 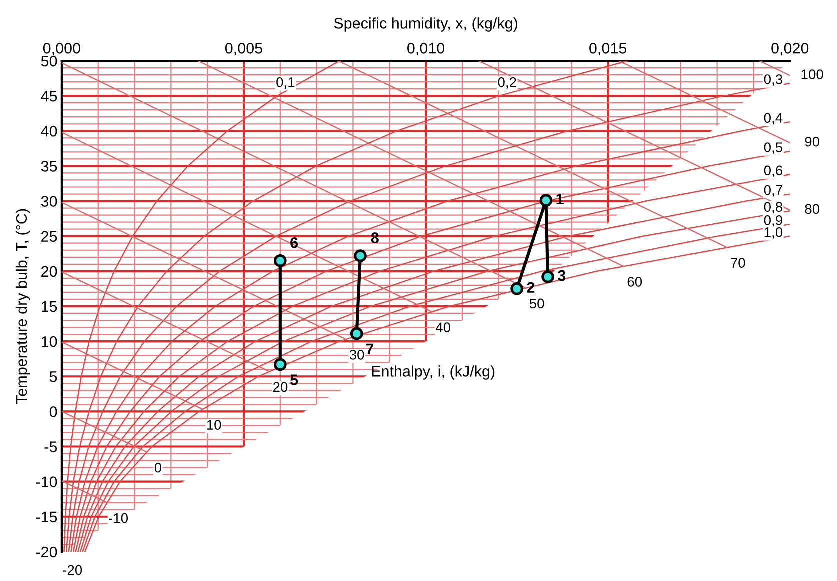 What do you see at coordinates (738, 263) in the screenshot?
I see `annotation: 70` at bounding box center [738, 263].